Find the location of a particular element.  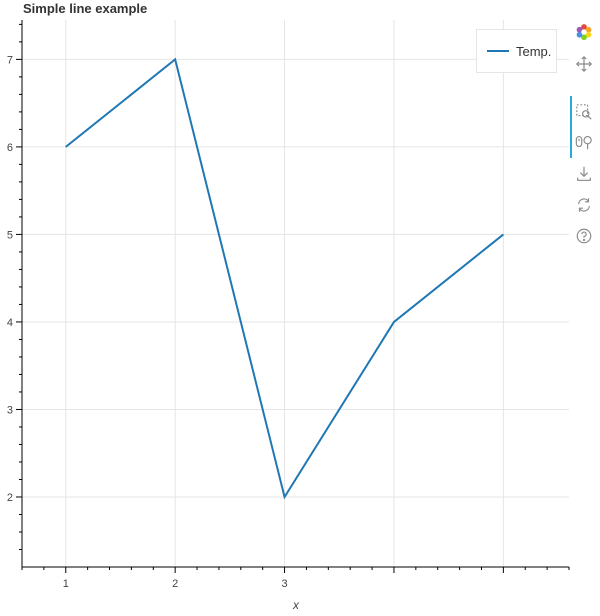

toolbar is located at coordinates (584, 131).